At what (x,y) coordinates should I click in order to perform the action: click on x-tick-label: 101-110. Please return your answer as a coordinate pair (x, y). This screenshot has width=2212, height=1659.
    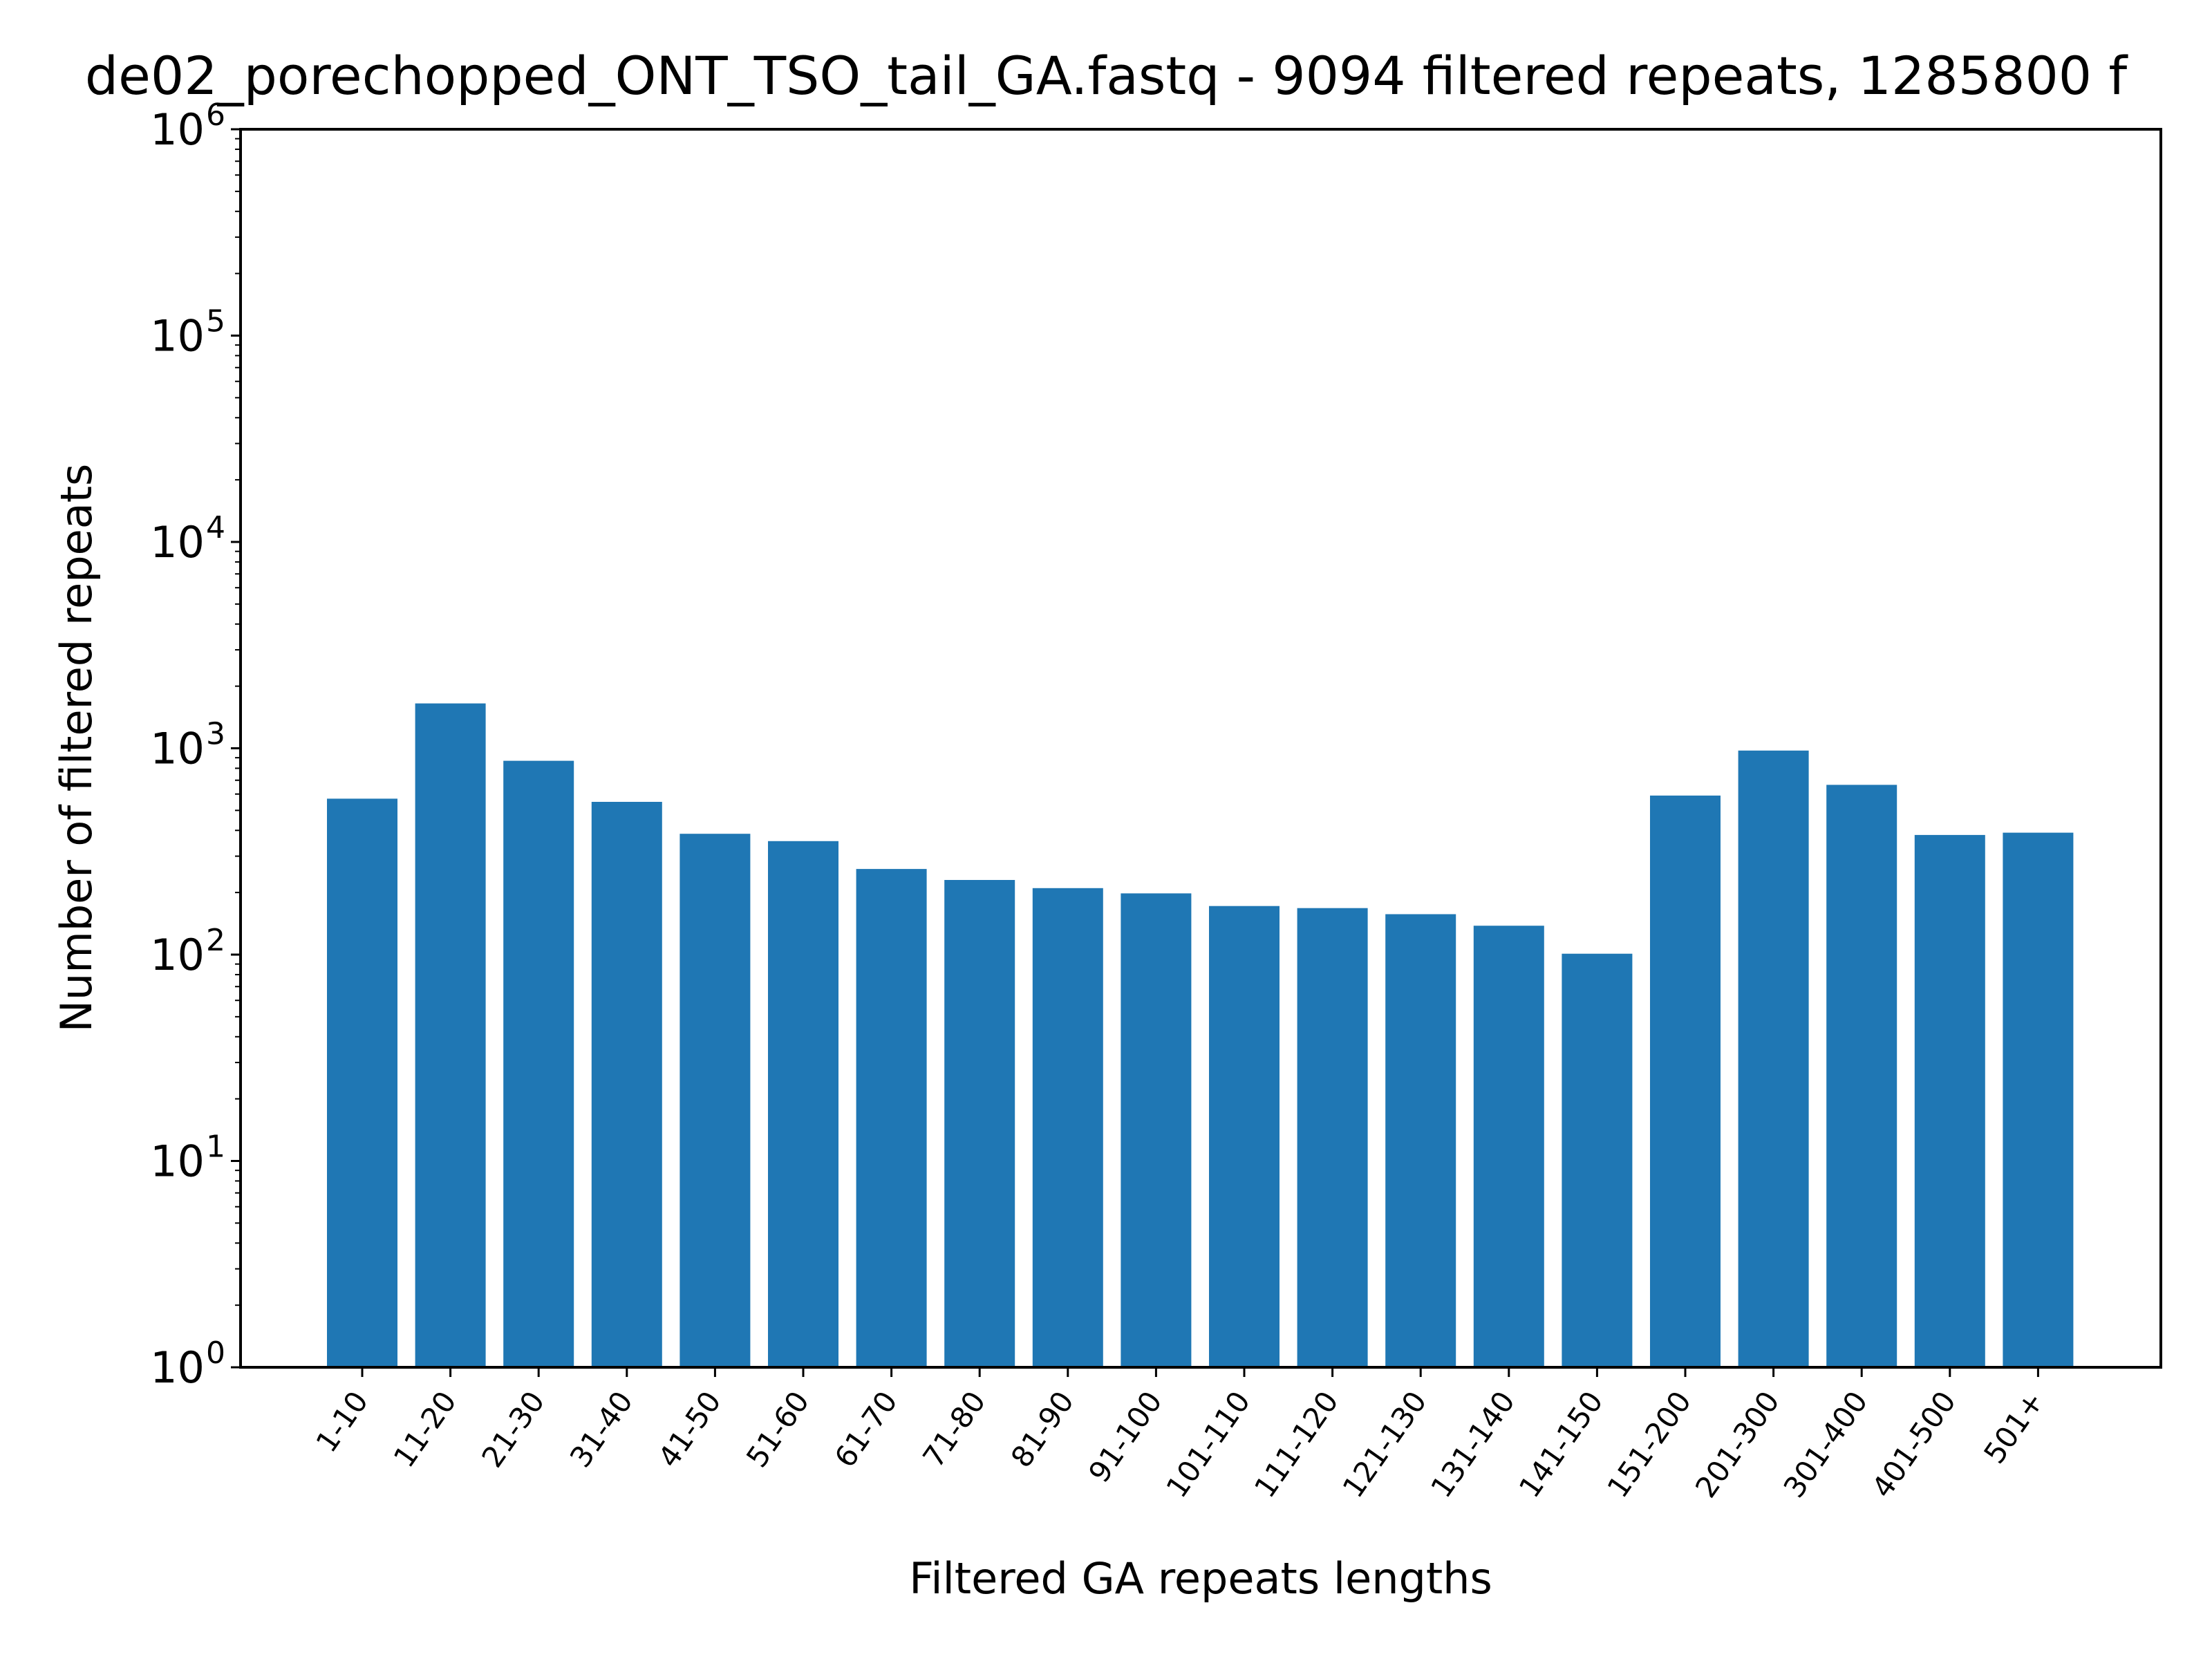
    Looking at the image, I should click on (1208, 1445).